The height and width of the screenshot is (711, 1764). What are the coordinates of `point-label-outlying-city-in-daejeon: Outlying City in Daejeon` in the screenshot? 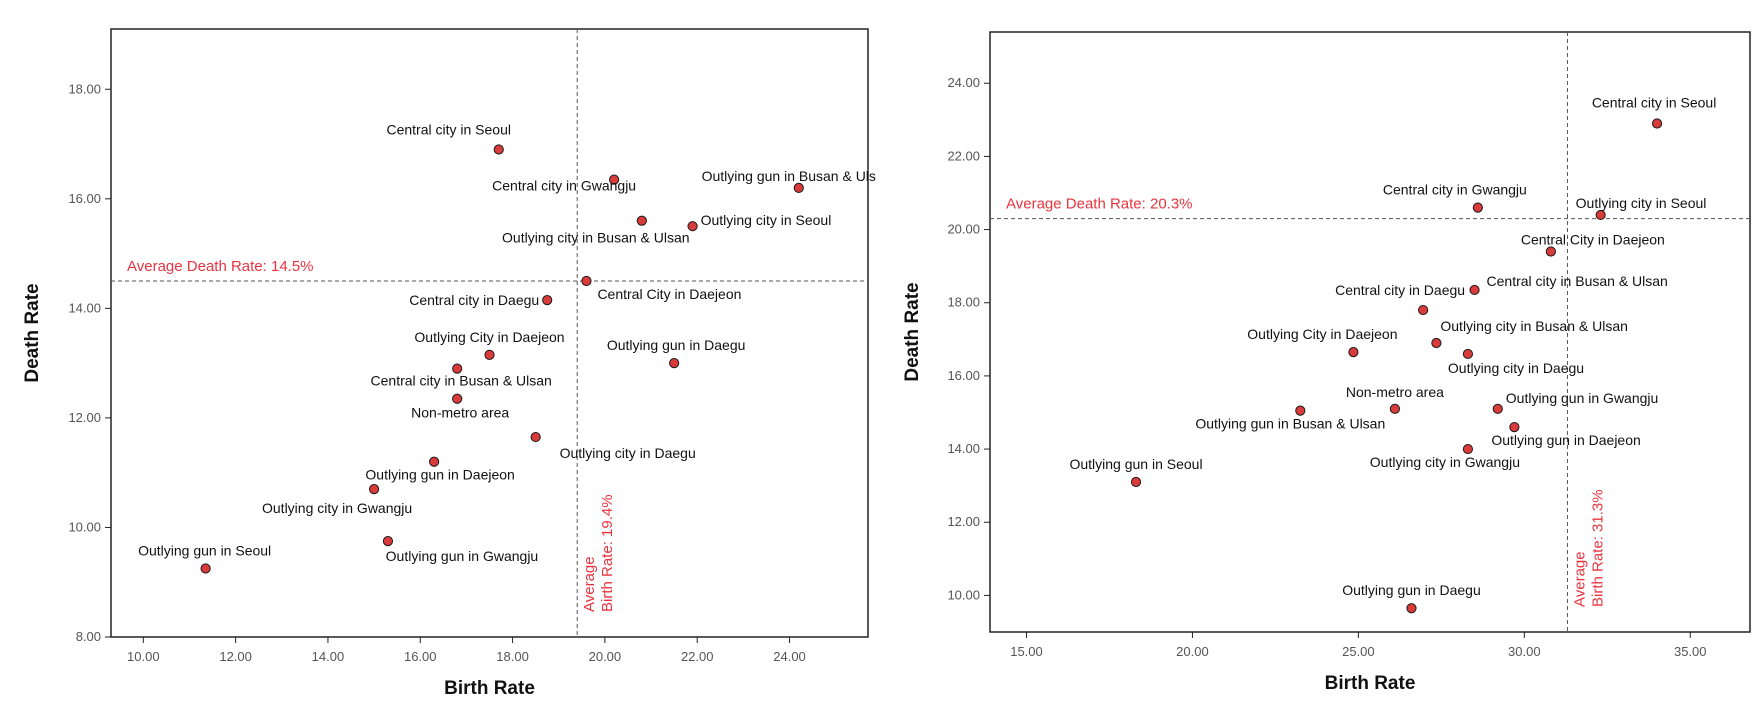 It's located at (1322, 334).